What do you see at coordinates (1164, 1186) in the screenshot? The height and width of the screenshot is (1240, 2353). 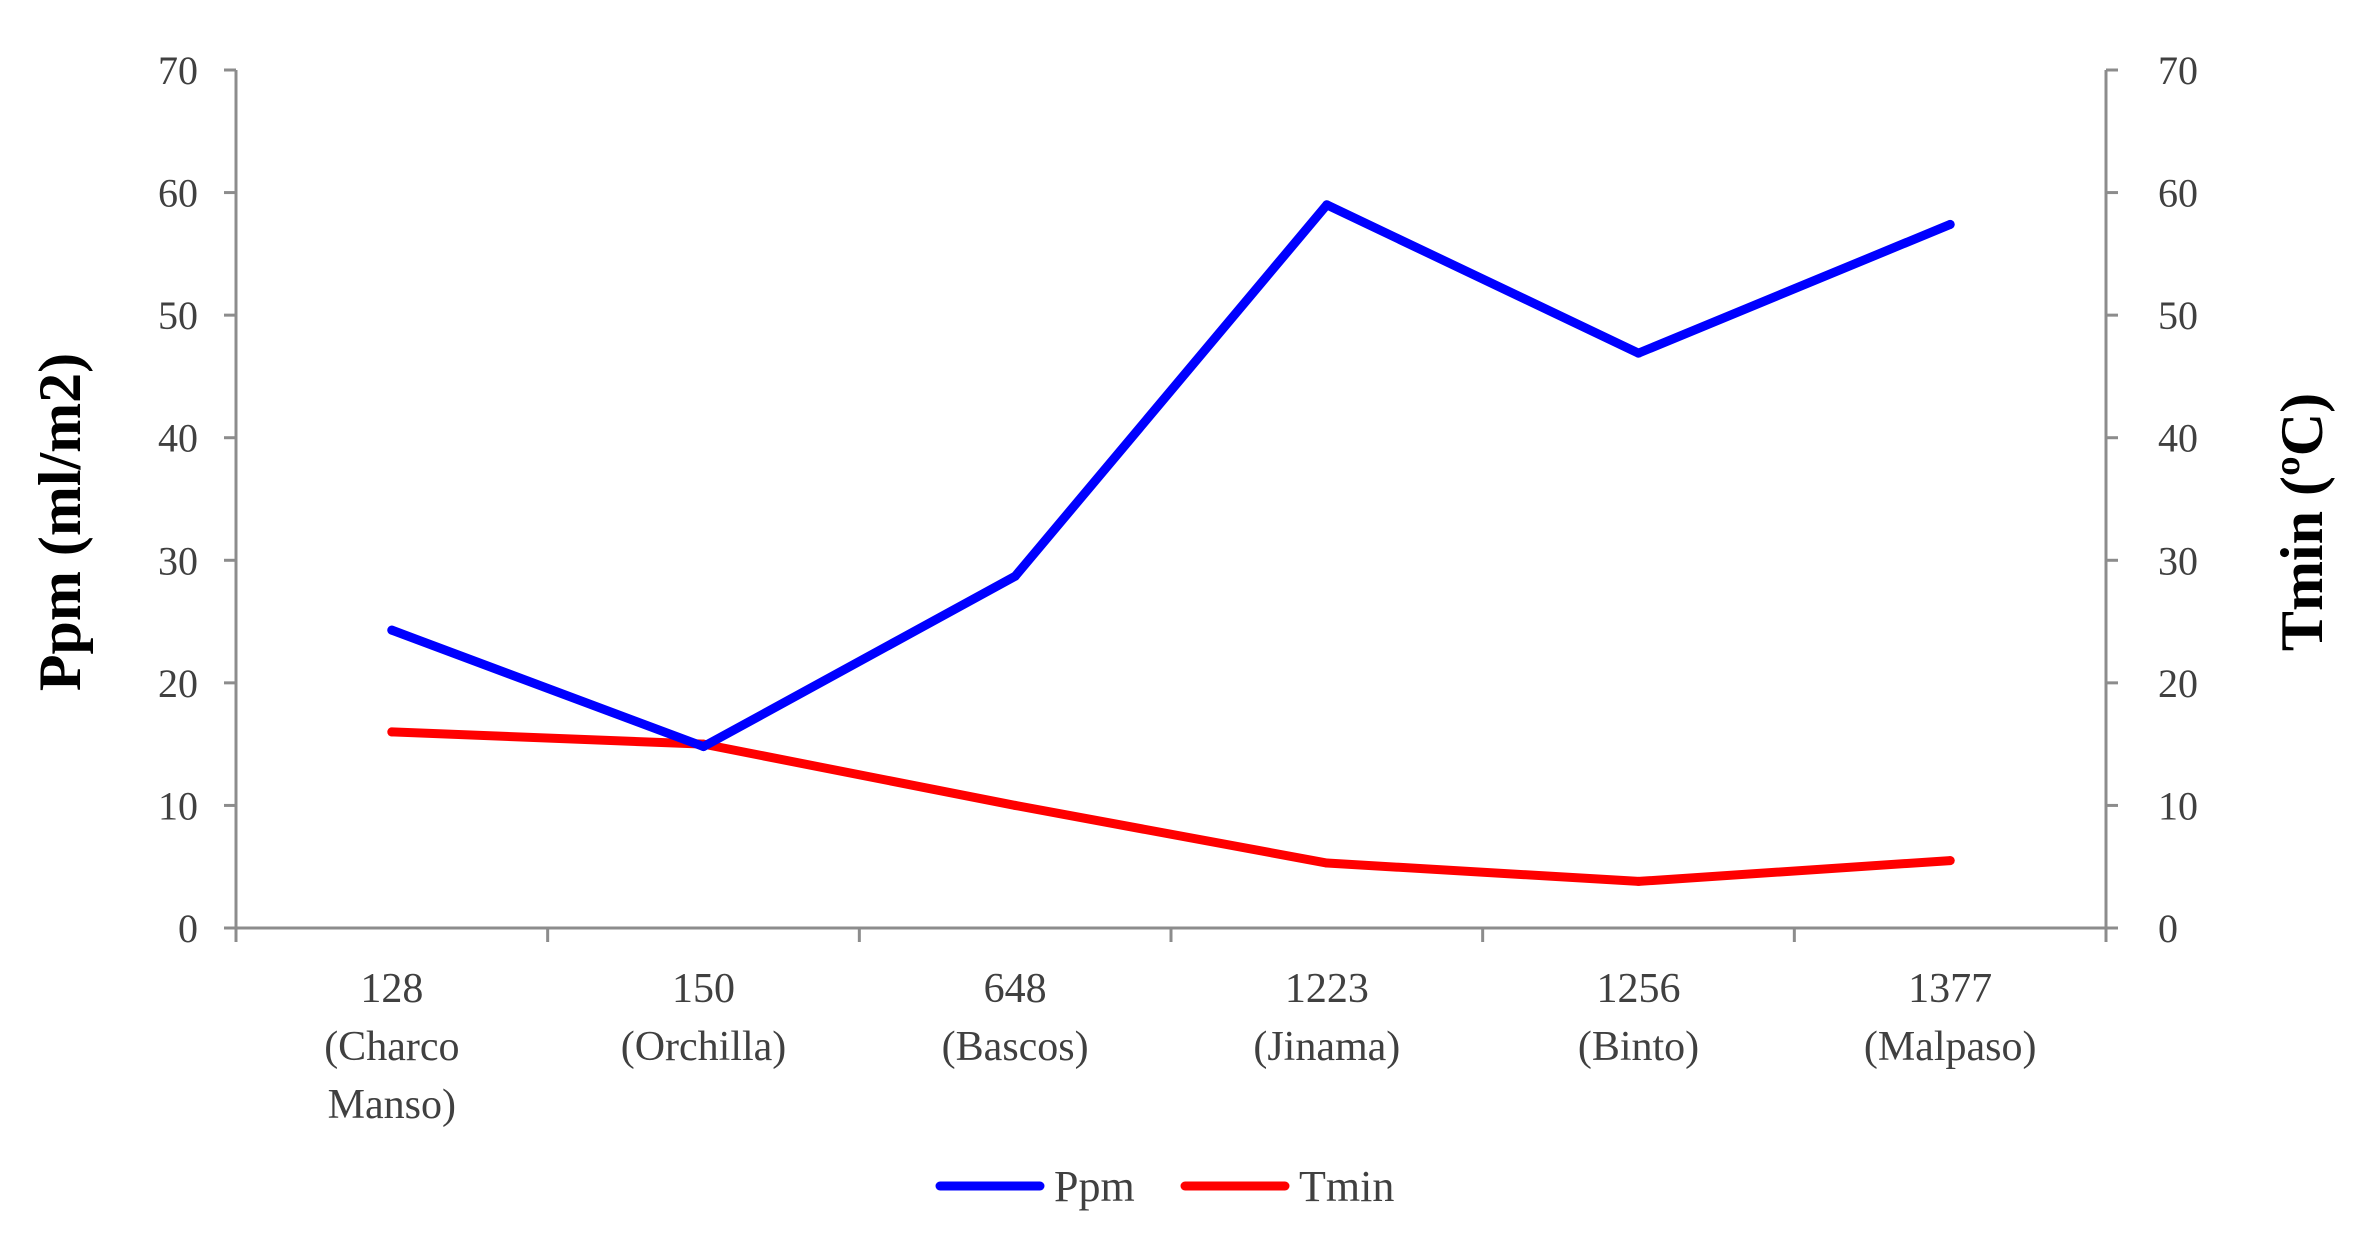 I see `legend: Ppm Tmin` at bounding box center [1164, 1186].